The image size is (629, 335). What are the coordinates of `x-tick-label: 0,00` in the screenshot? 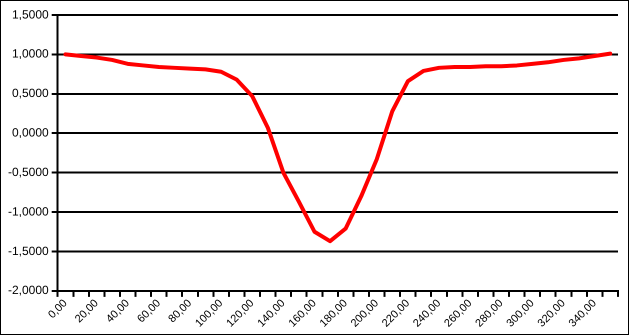 It's located at (58, 309).